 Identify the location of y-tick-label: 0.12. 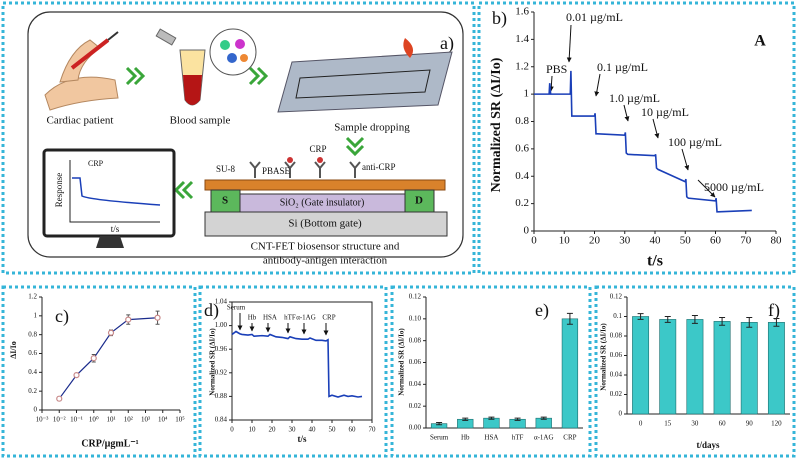
(616, 297).